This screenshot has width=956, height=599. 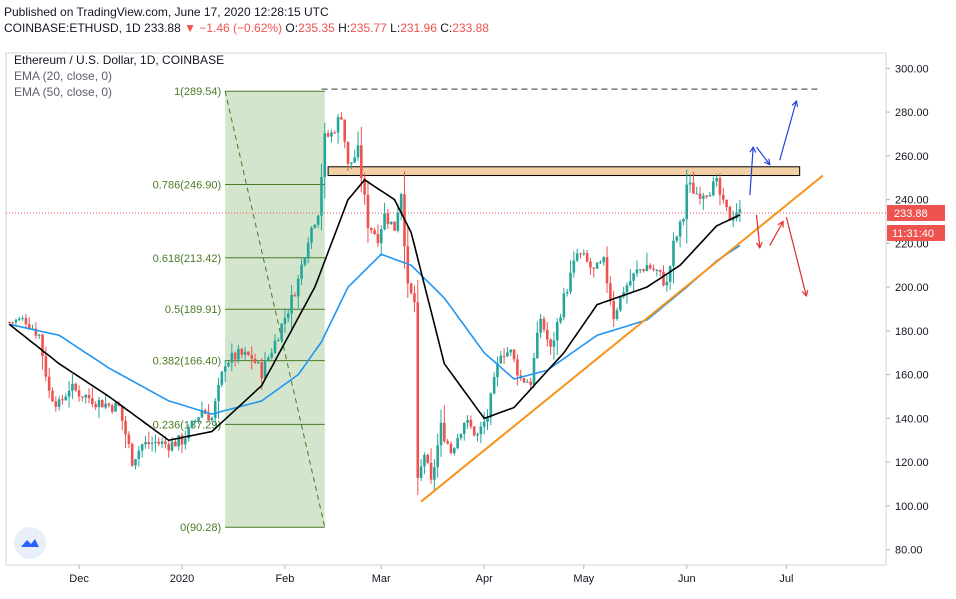 What do you see at coordinates (182, 579) in the screenshot?
I see `x-tick-label: 2020` at bounding box center [182, 579].